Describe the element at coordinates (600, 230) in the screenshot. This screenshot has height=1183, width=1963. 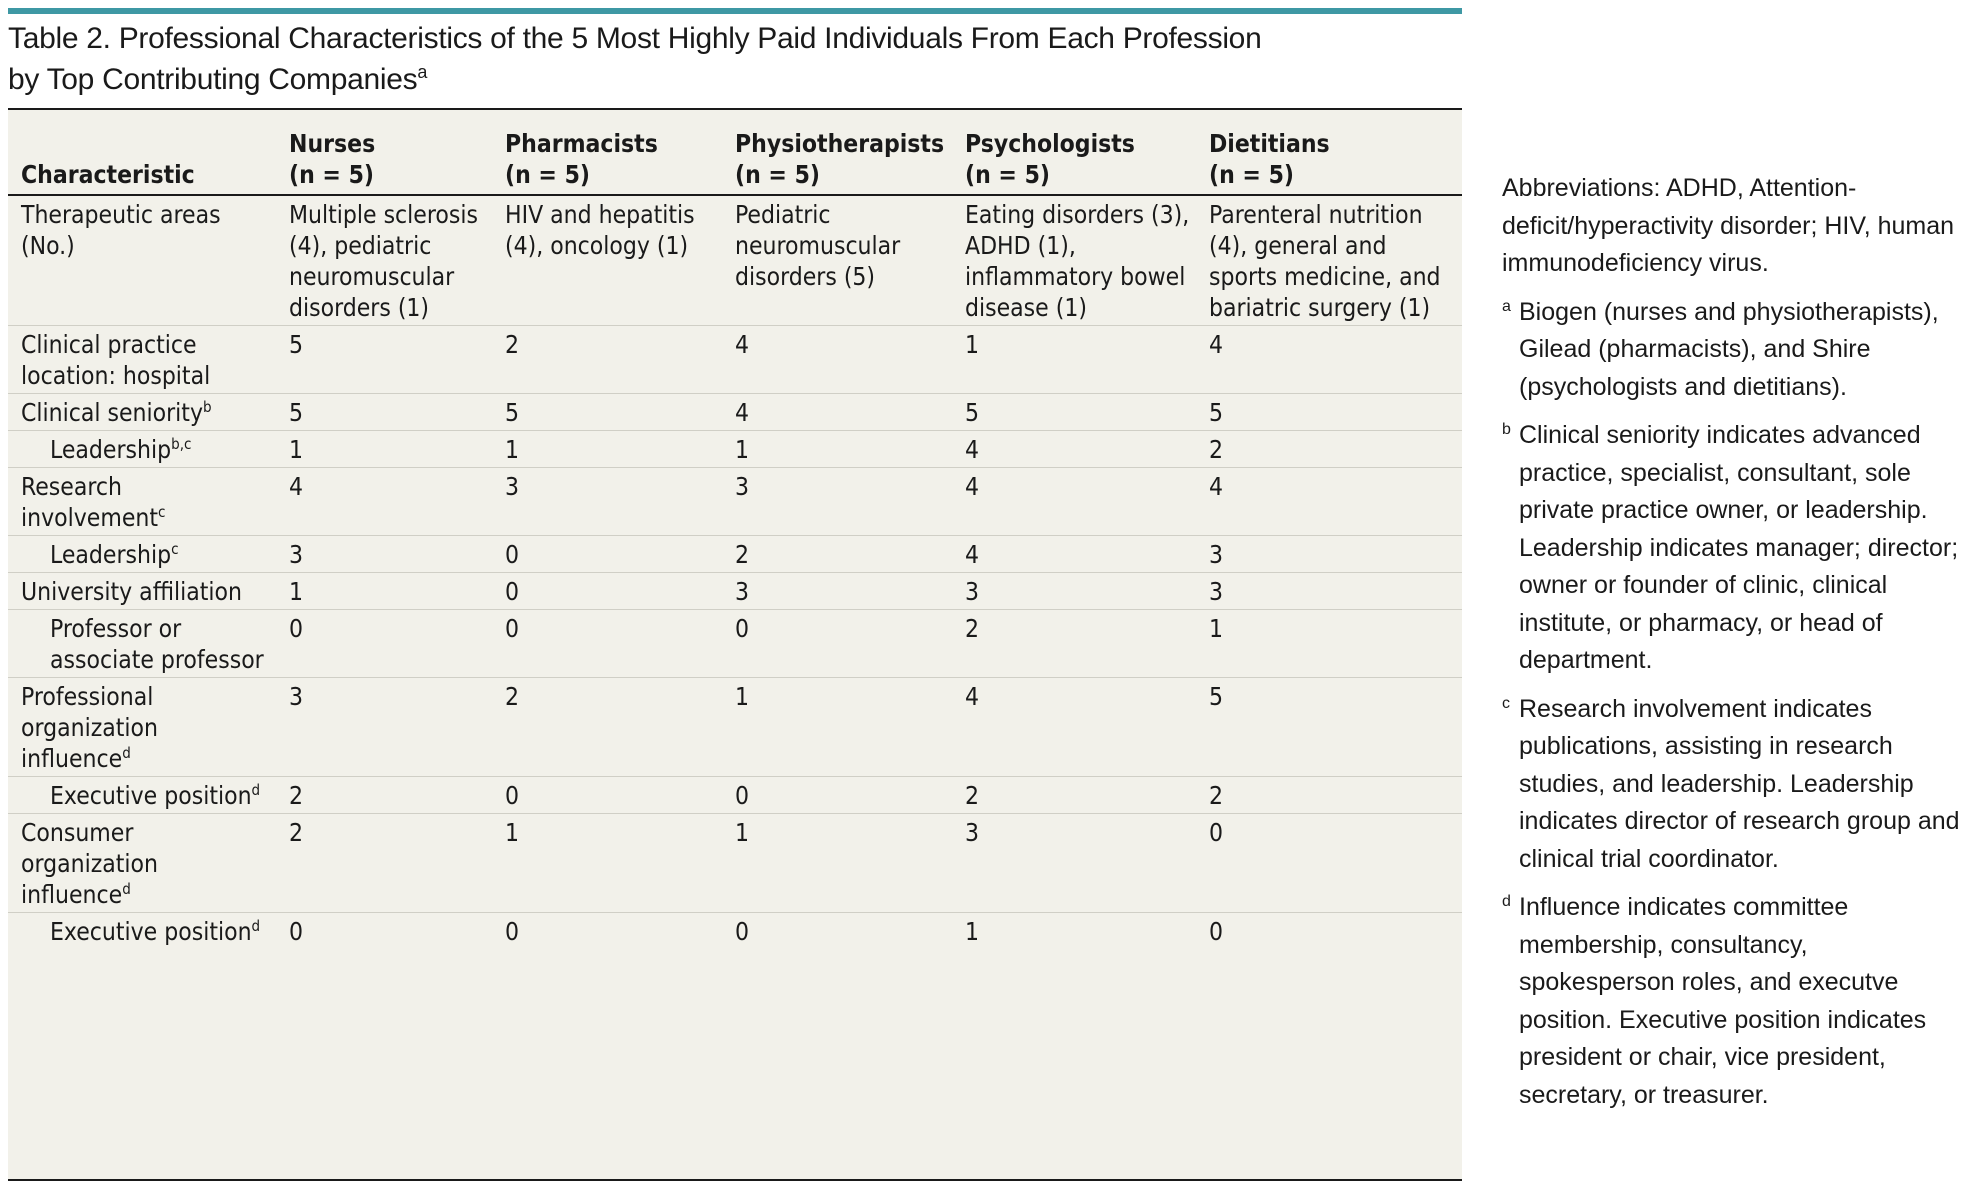
I see `table-cell: HIV and hepatitis (4), oncology (1)` at that location.